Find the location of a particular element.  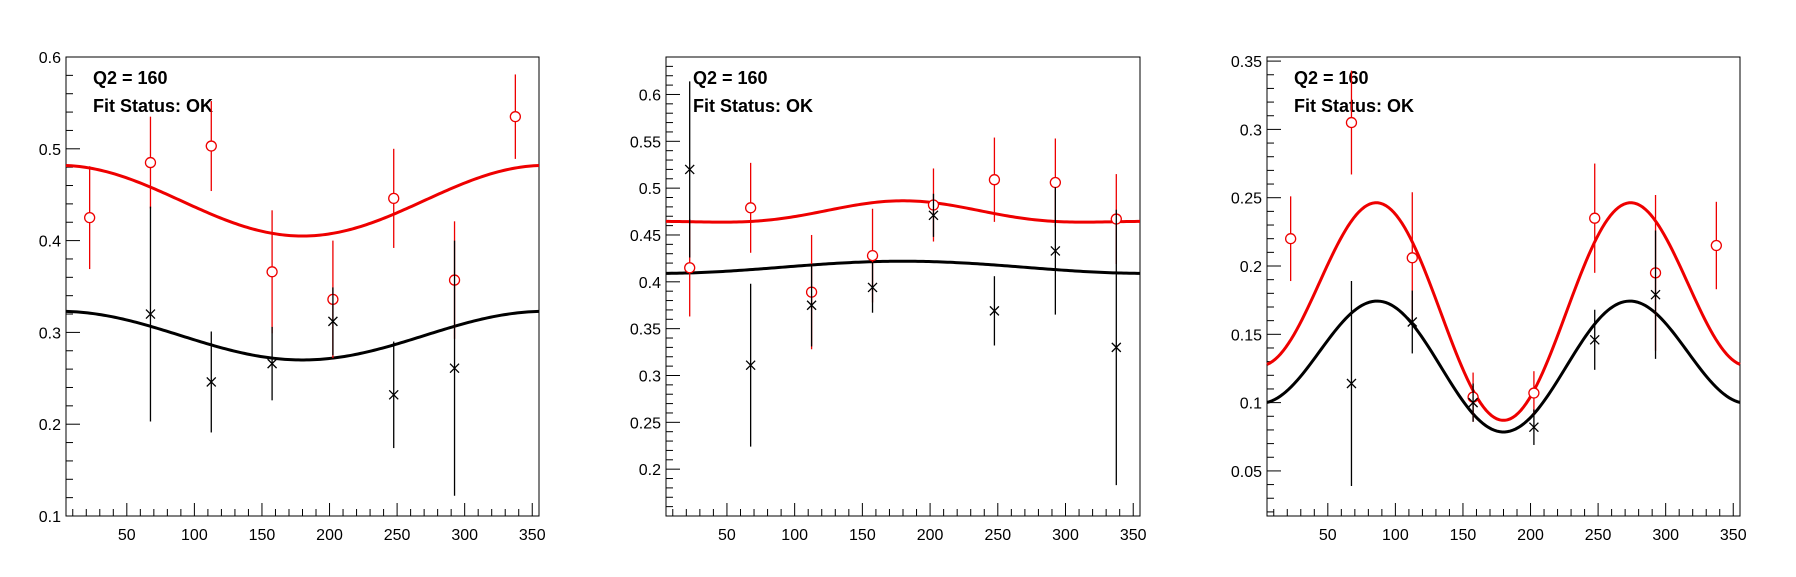

y-tick-label: 0.05 is located at coordinates (1246, 472).